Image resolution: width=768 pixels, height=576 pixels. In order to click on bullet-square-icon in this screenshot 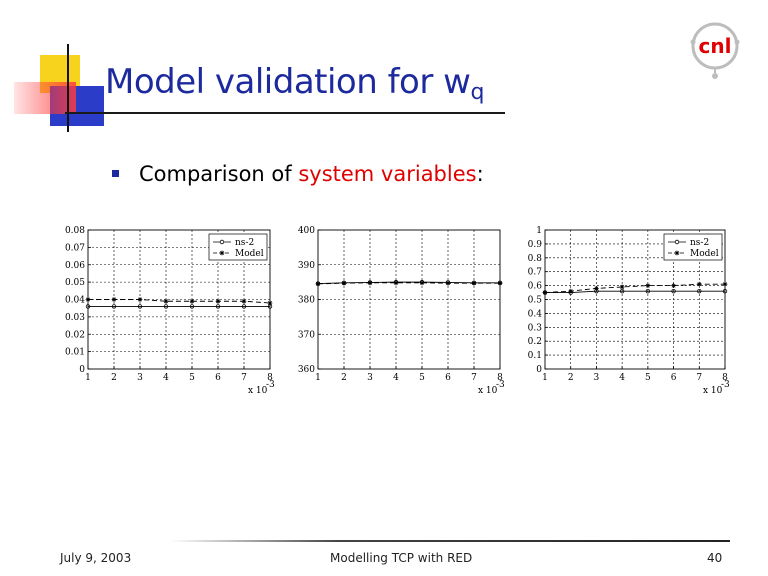, I will do `click(115, 173)`.